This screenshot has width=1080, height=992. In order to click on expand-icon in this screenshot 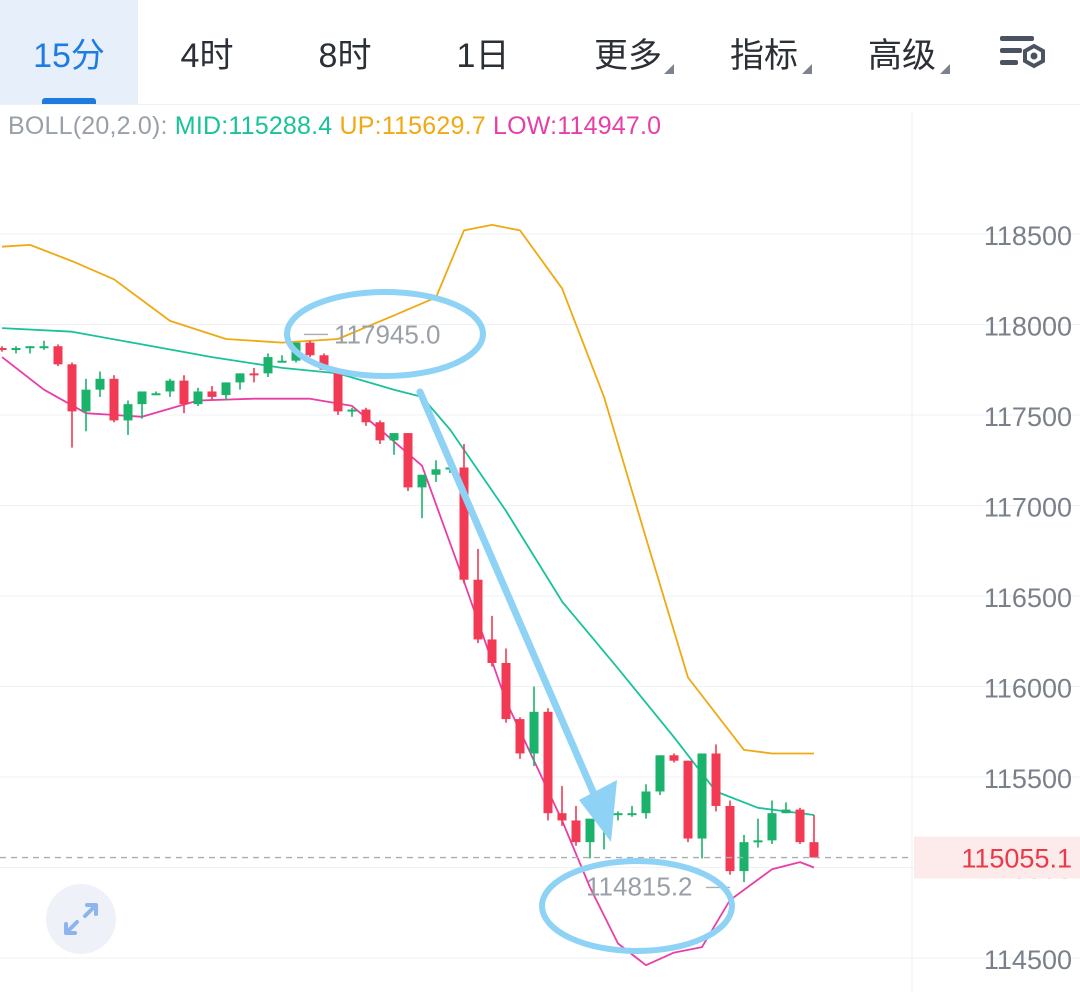, I will do `click(81, 919)`.